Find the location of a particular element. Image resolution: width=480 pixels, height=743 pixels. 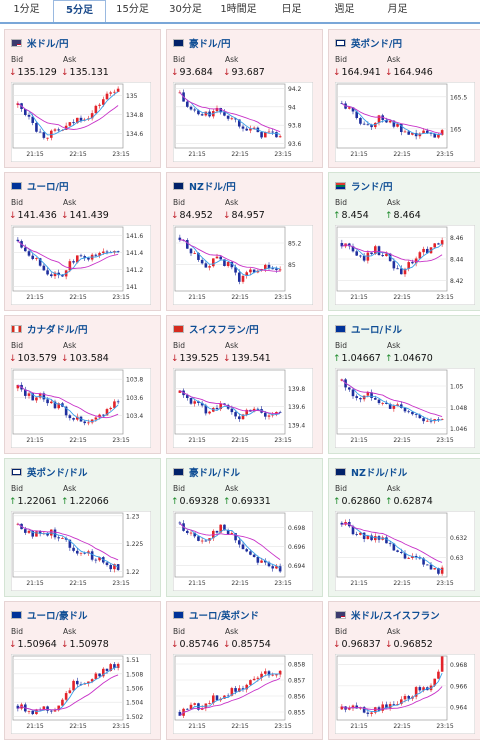

tab-1: 5分足 is located at coordinates (79, 11).